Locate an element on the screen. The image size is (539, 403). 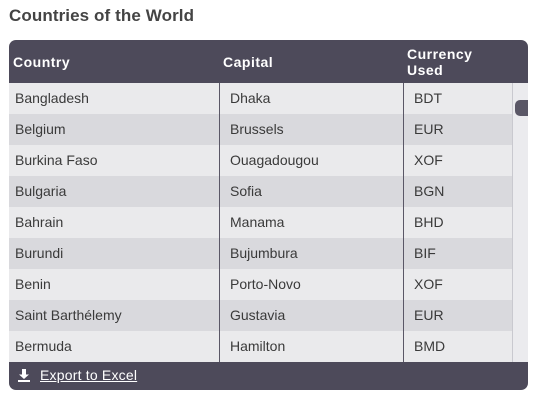
cell-country: Bulgaria is located at coordinates (41, 191).